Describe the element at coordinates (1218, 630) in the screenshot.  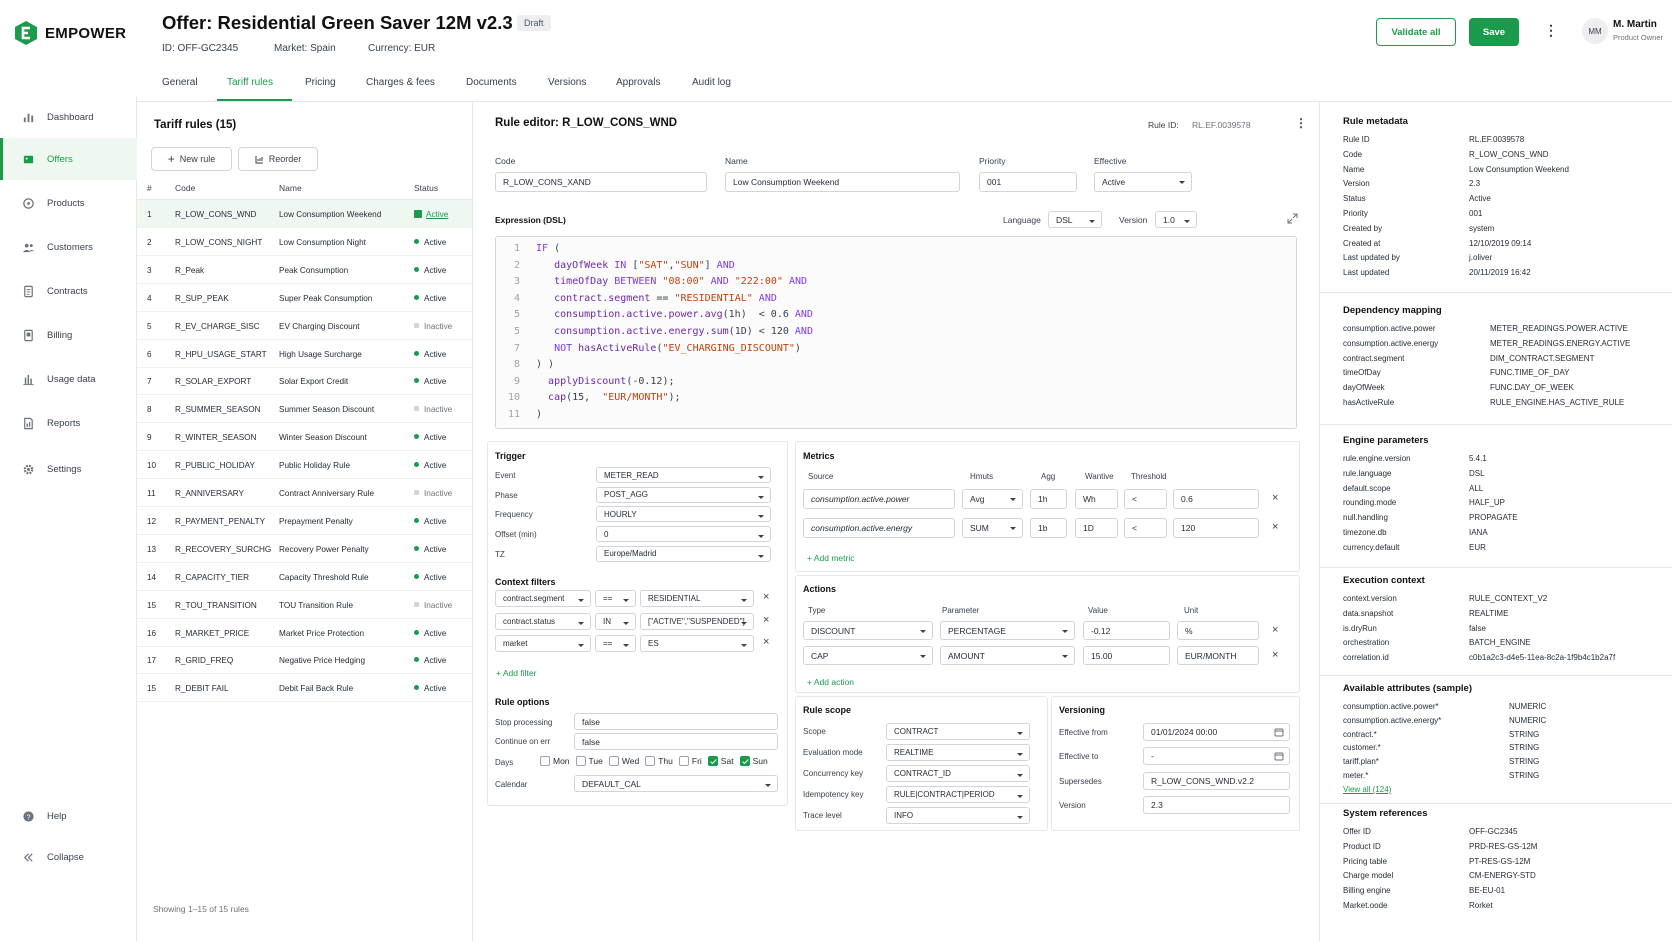
I see `action-unit-input: %` at that location.